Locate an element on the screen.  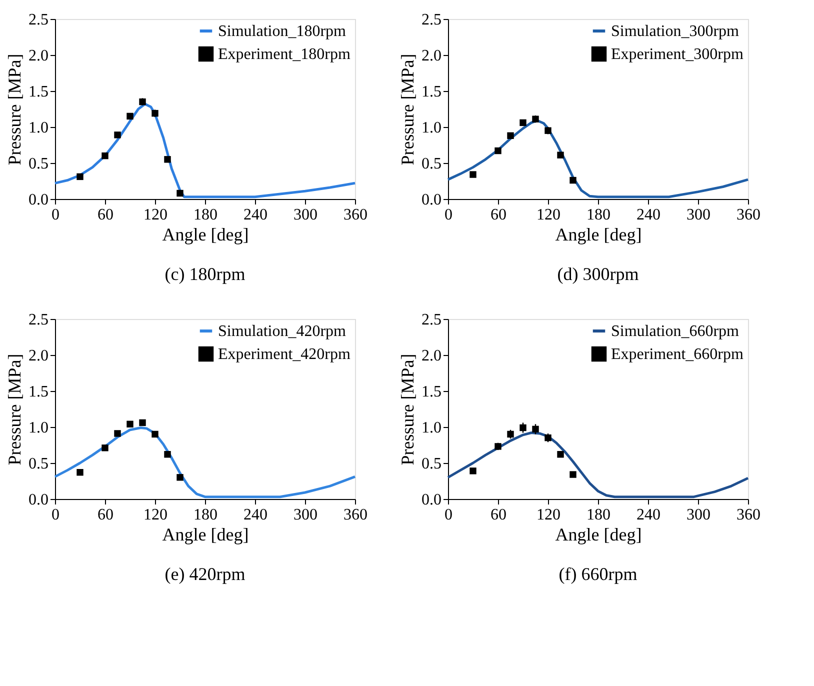
legend-label: Experiment_180rpm is located at coordinates (284, 54).